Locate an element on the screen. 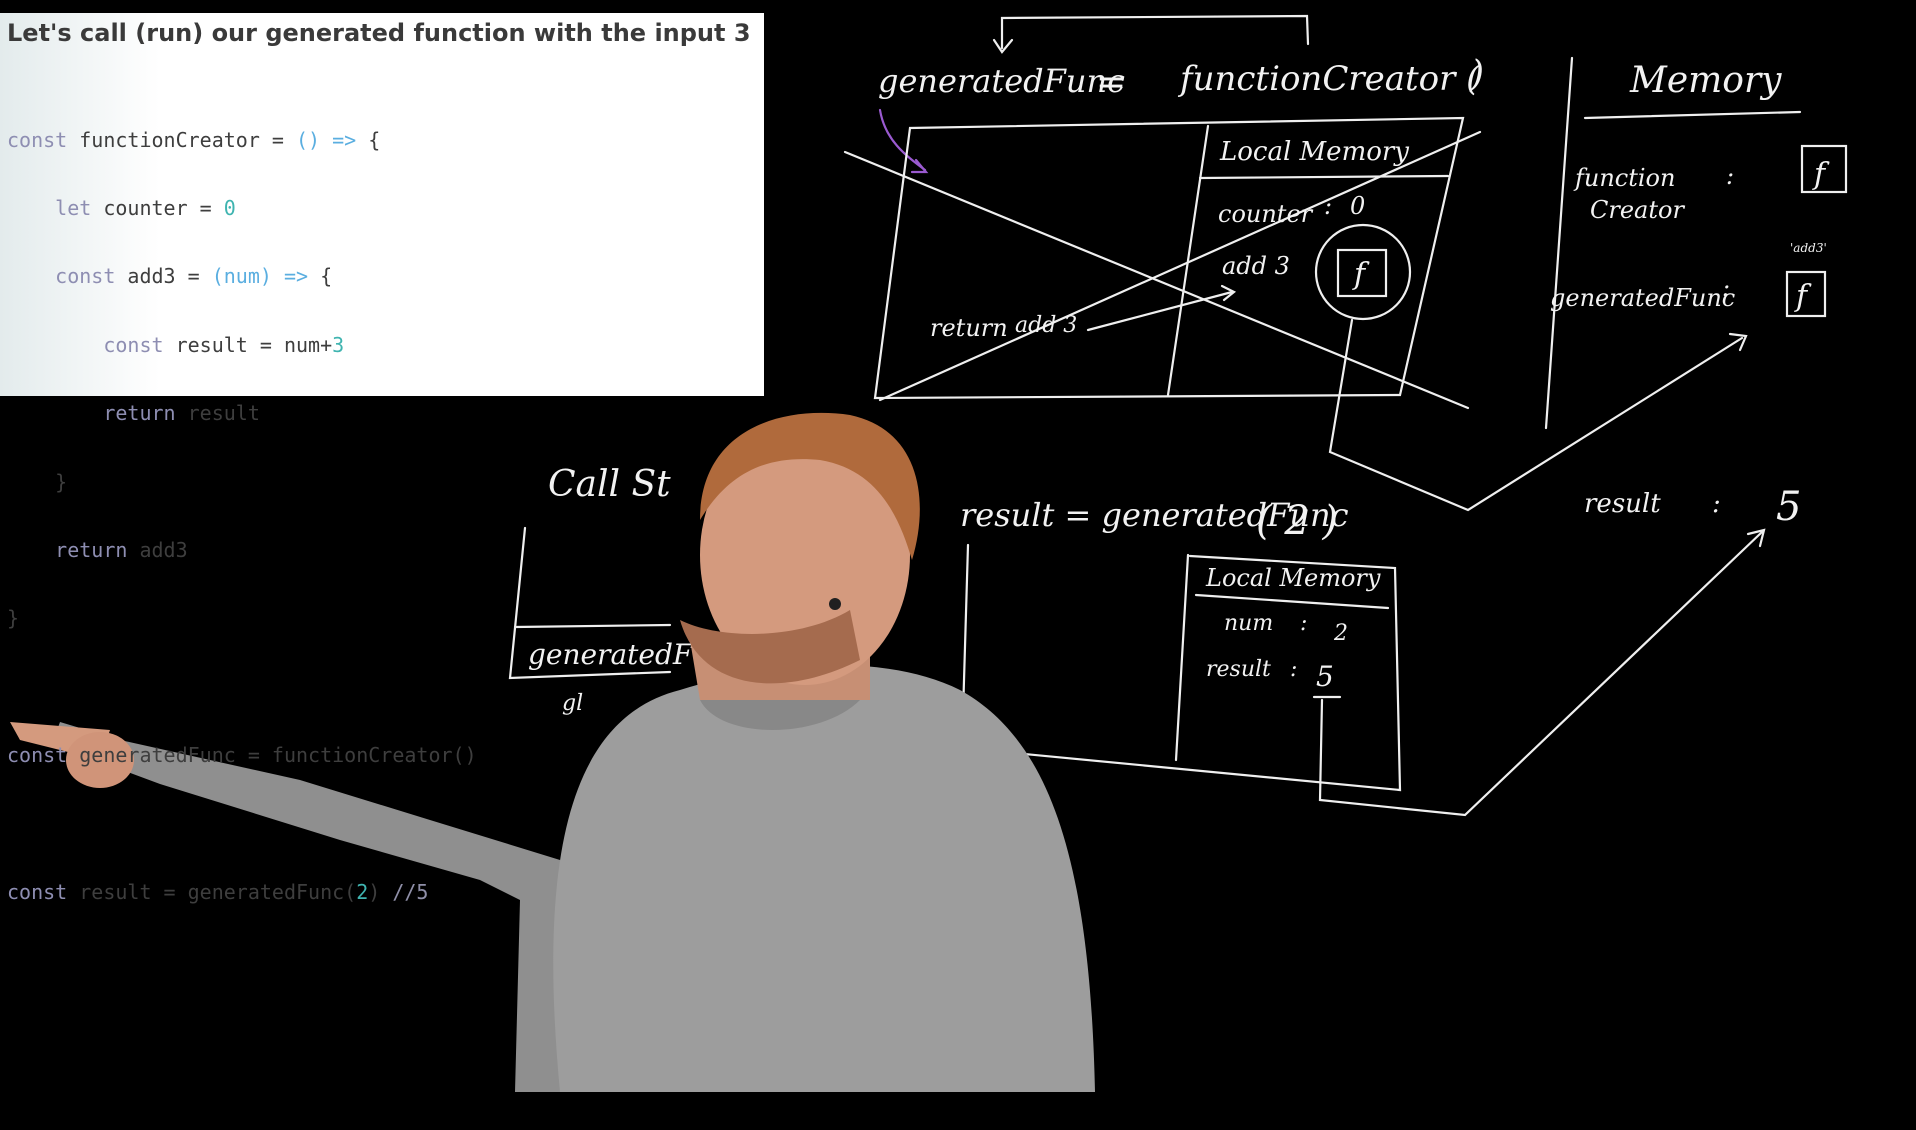 Image resolution: width=1916 pixels, height=1130 pixels. local-memory-title: Local Memory is located at coordinates (1314, 152).